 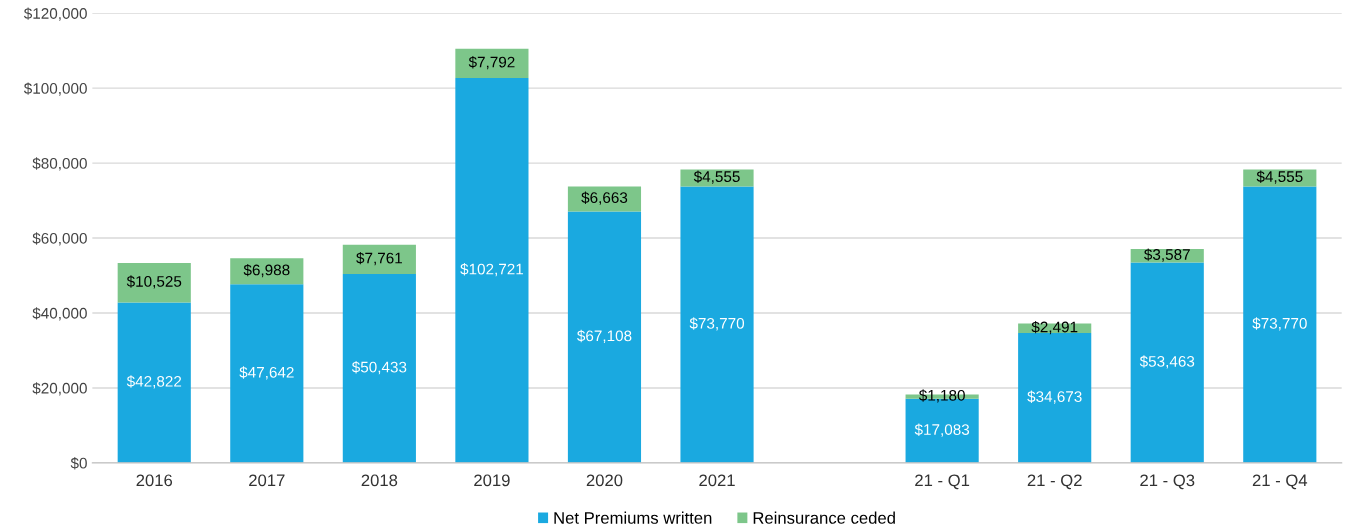 I want to click on data-label: $6,663, so click(x=604, y=198).